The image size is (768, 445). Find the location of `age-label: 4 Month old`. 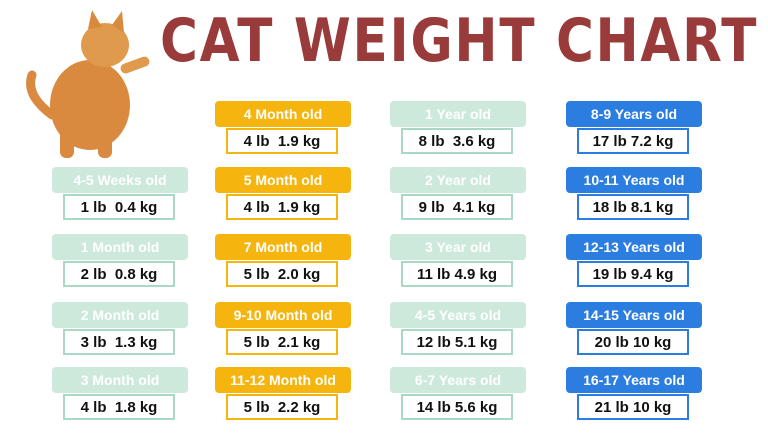

age-label: 4 Month old is located at coordinates (283, 114).